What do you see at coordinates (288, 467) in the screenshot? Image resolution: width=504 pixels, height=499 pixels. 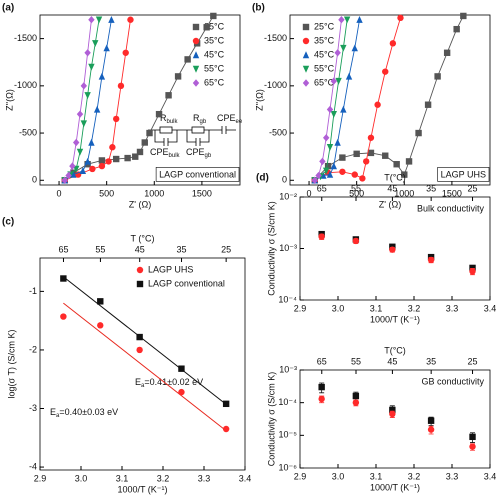 I see `y-tick-label: 10⁻⁶` at bounding box center [288, 467].